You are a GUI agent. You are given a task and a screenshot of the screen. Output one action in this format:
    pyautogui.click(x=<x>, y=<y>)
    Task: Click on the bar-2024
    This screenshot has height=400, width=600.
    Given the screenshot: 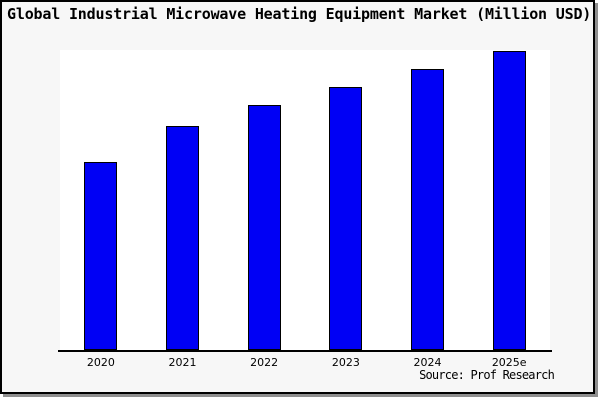 What is the action you would take?
    pyautogui.click(x=428, y=209)
    